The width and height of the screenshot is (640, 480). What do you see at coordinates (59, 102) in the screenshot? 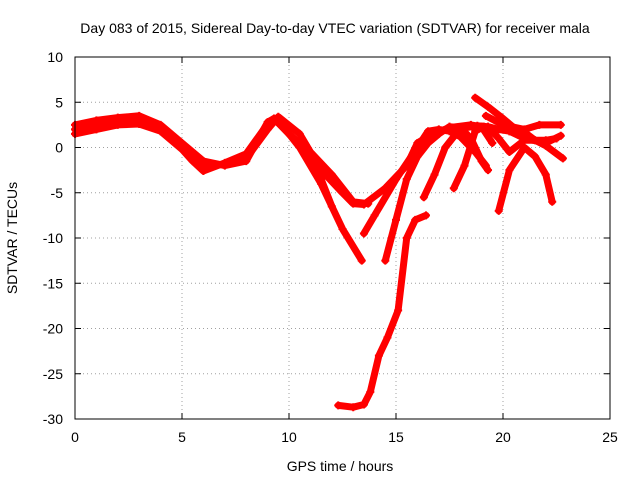
I see `y-tick-label: 5` at bounding box center [59, 102].